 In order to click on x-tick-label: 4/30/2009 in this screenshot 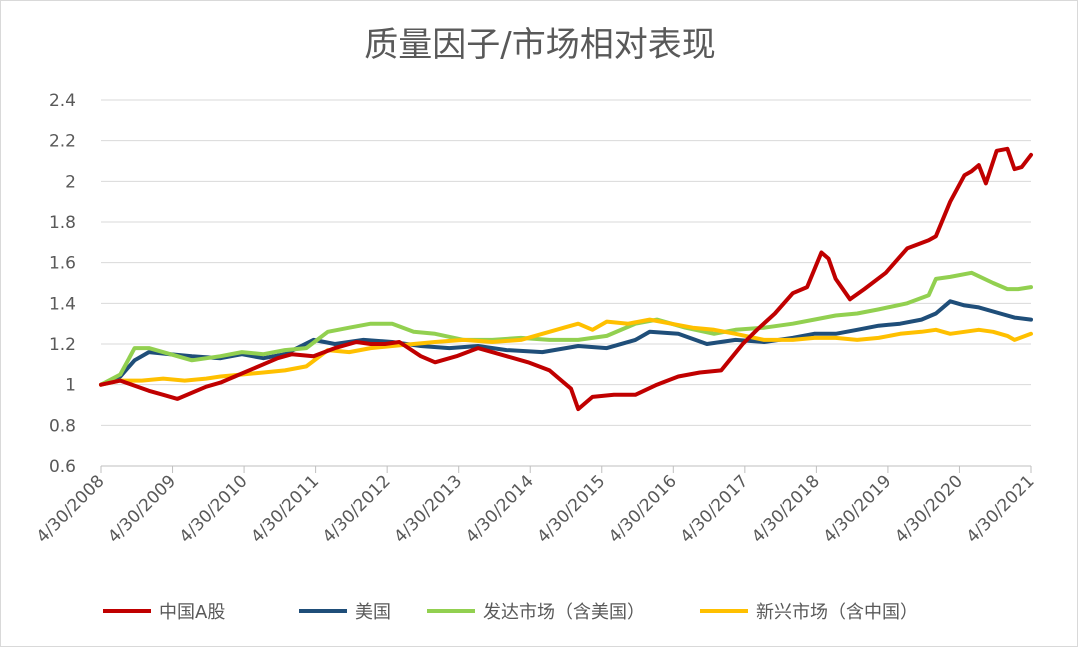, I will do `click(142, 509)`.